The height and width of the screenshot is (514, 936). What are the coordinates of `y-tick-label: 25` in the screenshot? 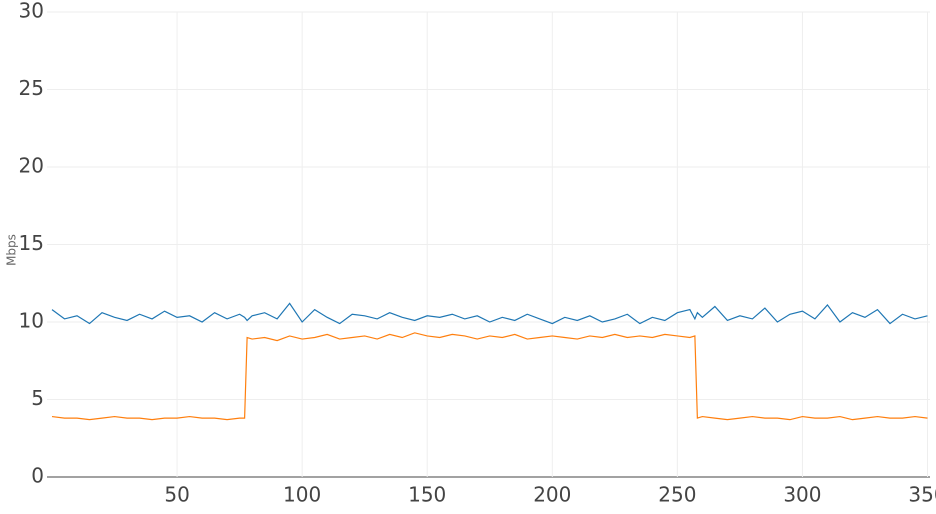 It's located at (31, 88).